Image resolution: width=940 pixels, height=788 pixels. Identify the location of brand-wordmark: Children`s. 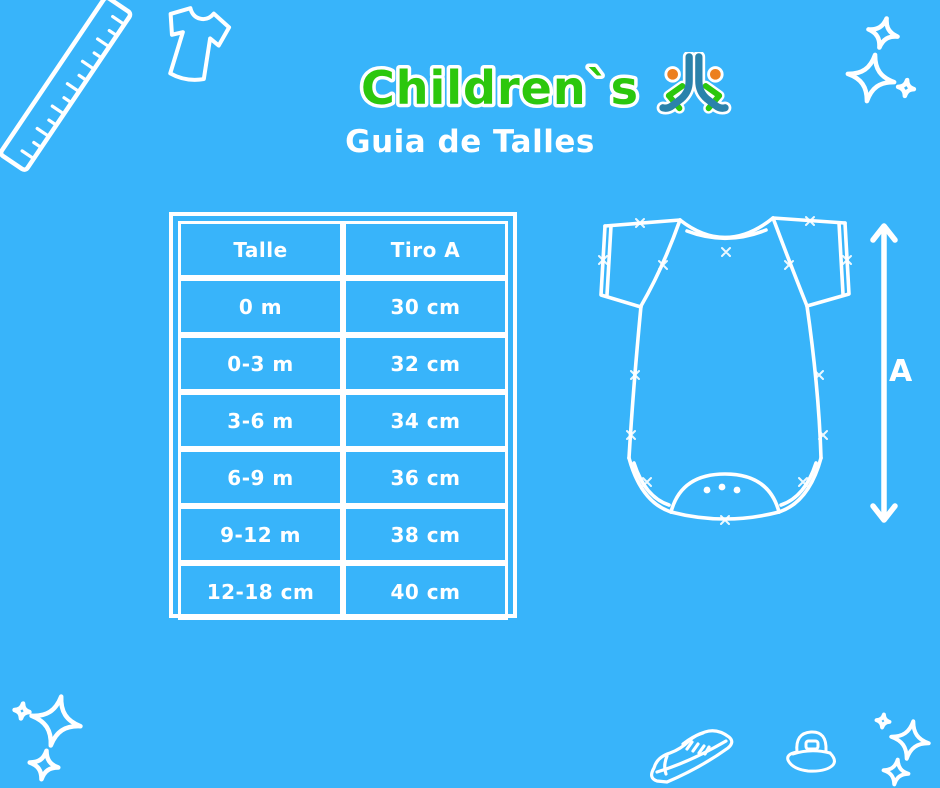
(500, 88).